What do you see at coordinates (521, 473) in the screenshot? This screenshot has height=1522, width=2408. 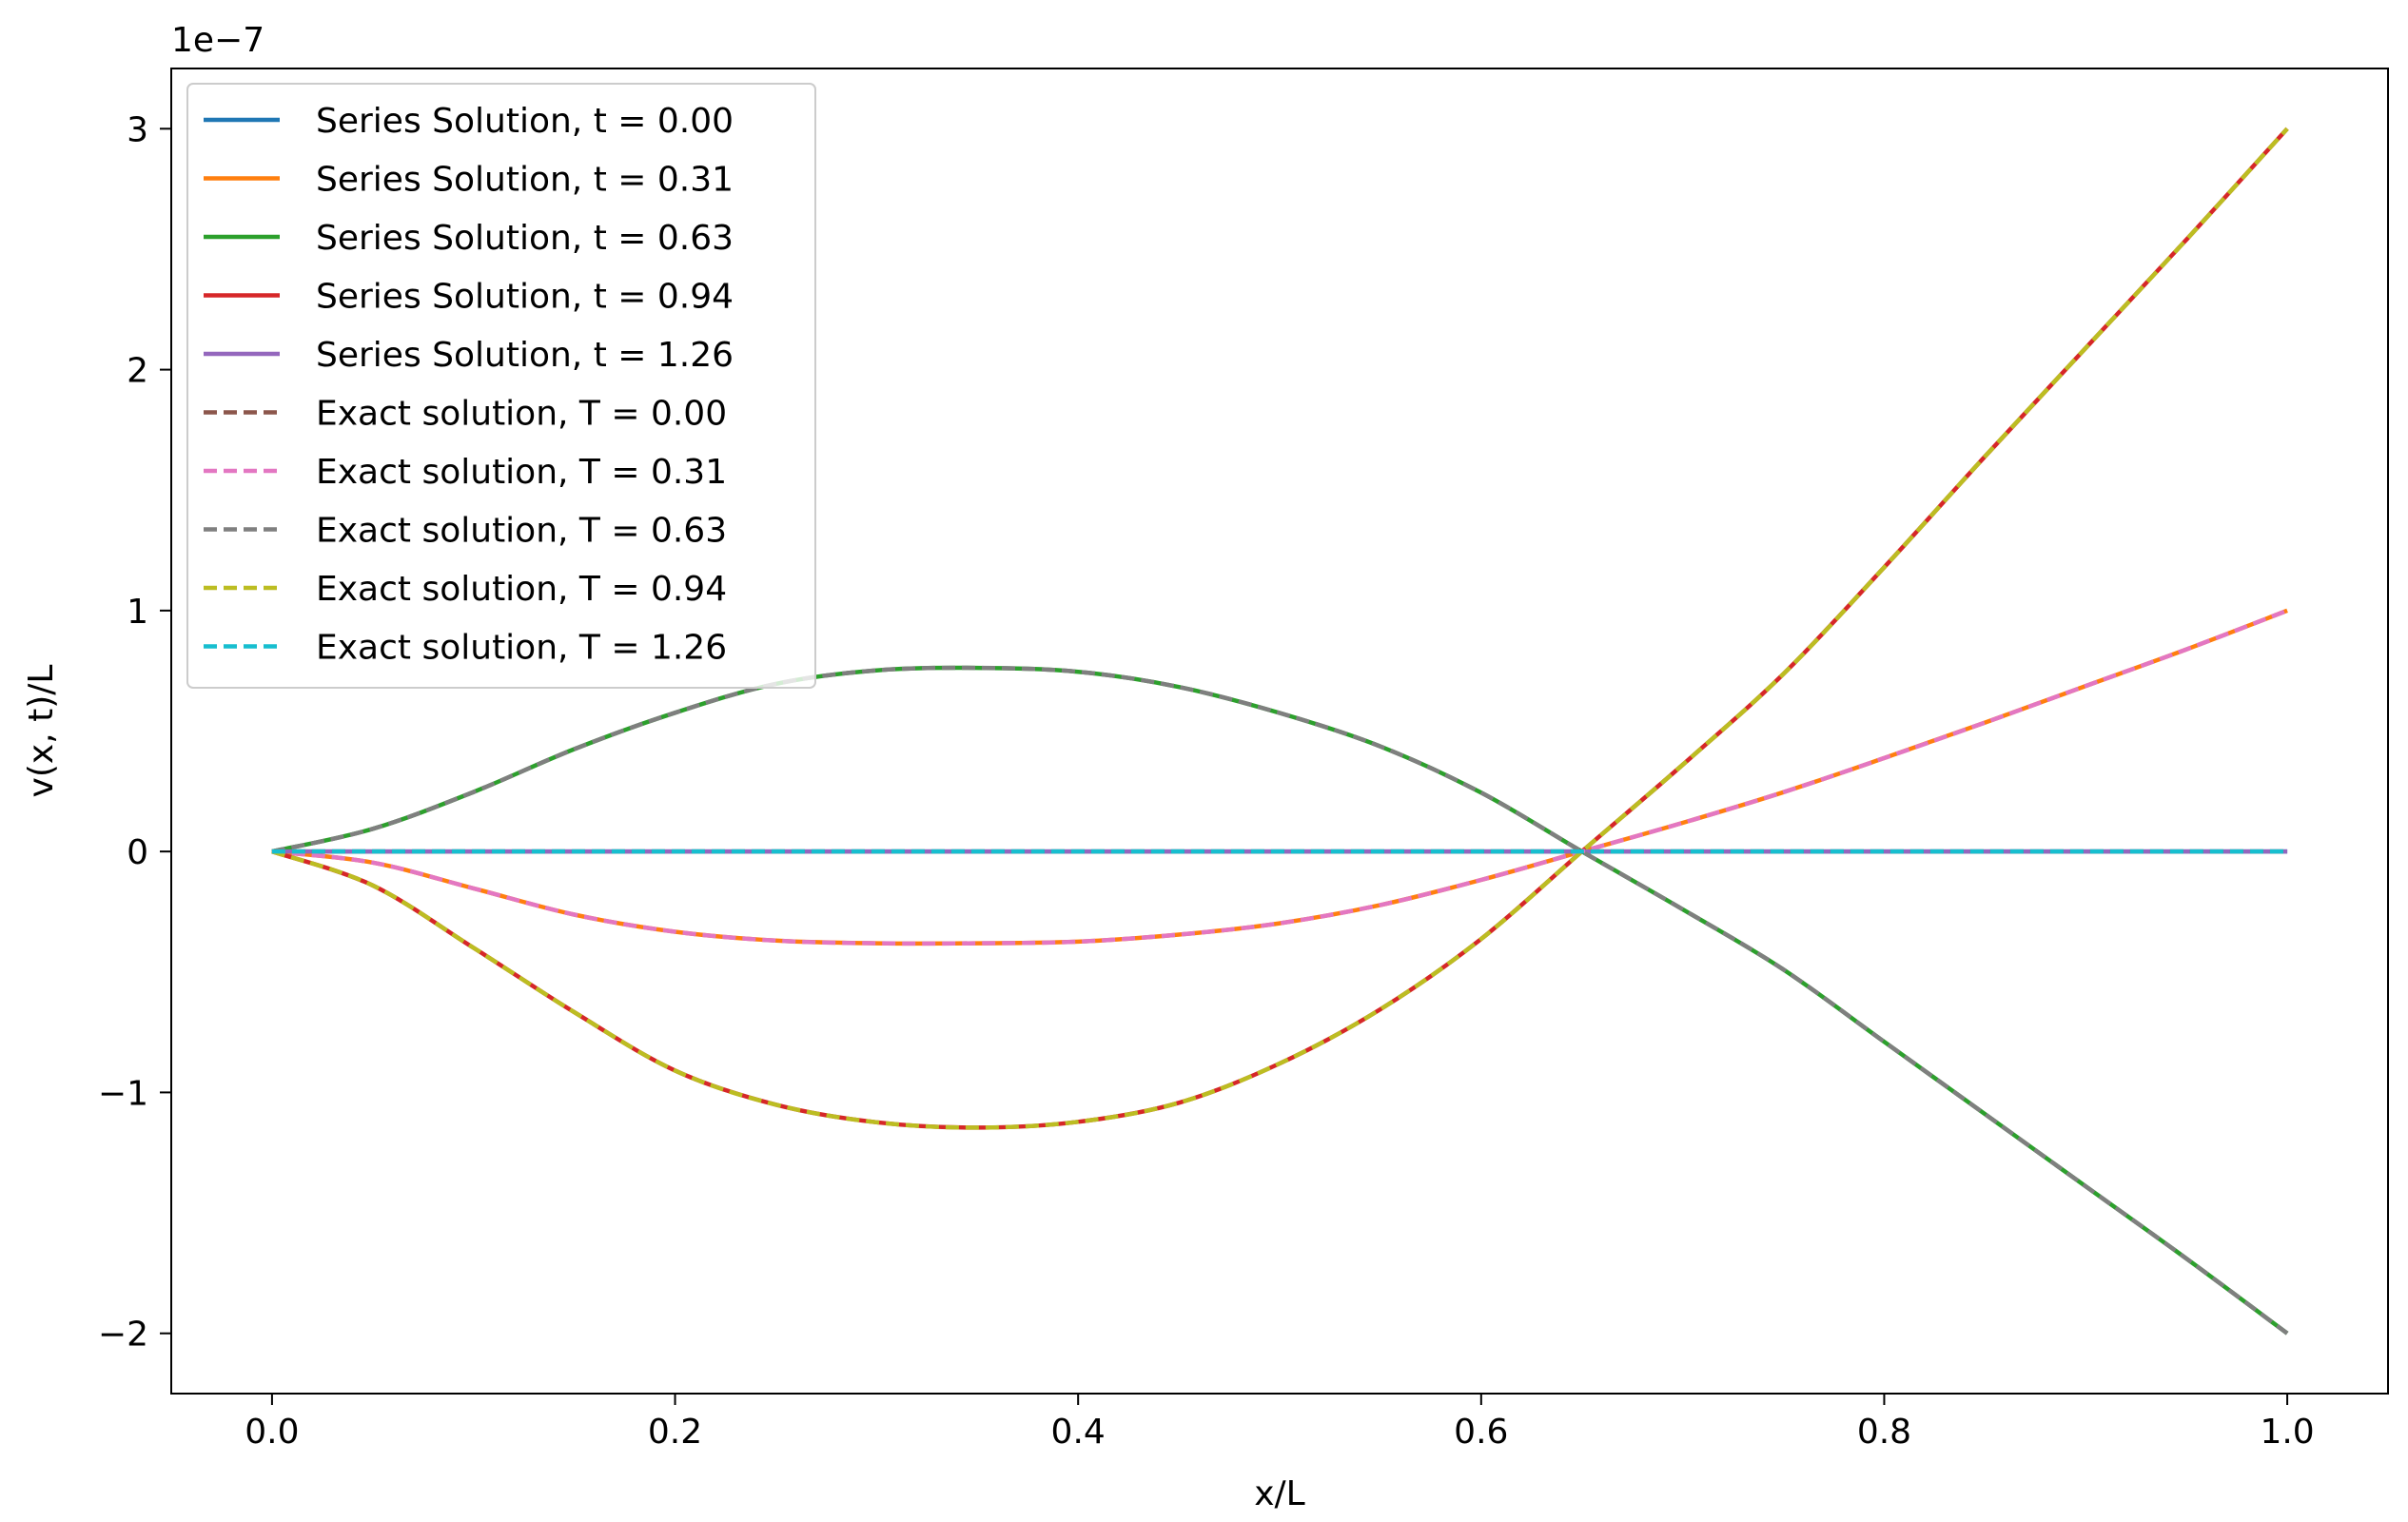 I see `legend-label: Exact solution, T = 0.31` at bounding box center [521, 473].